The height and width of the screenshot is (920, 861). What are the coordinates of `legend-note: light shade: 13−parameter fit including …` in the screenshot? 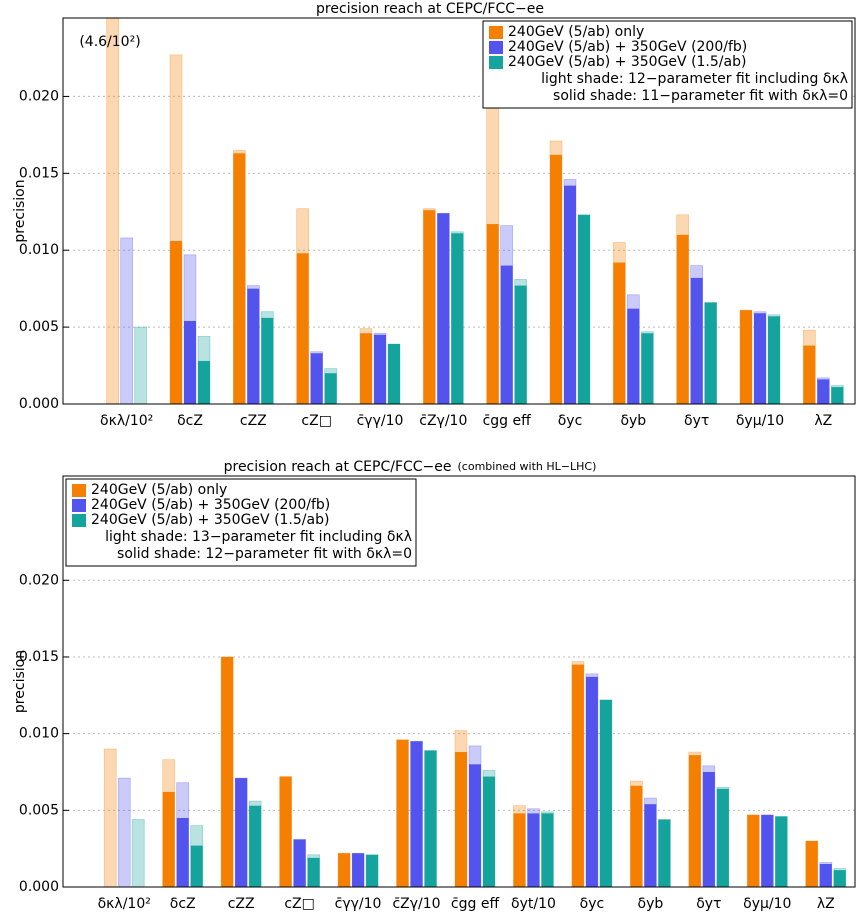 It's located at (258, 537).